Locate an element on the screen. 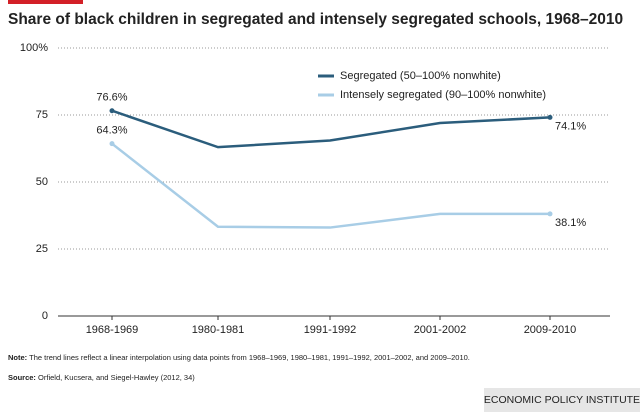 This screenshot has height=412, width=640. y-tick-label: 0 is located at coordinates (45, 316).